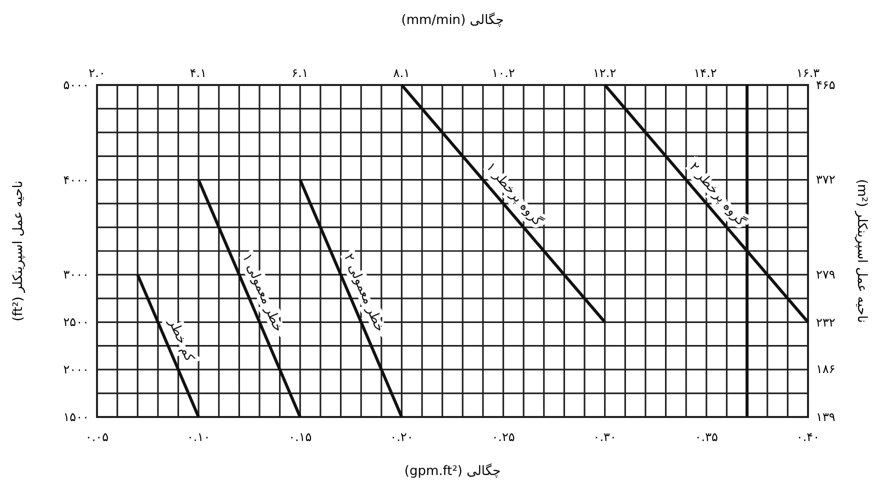  I want to click on y-tick-label: ۲۰۰۰, so click(76, 369).